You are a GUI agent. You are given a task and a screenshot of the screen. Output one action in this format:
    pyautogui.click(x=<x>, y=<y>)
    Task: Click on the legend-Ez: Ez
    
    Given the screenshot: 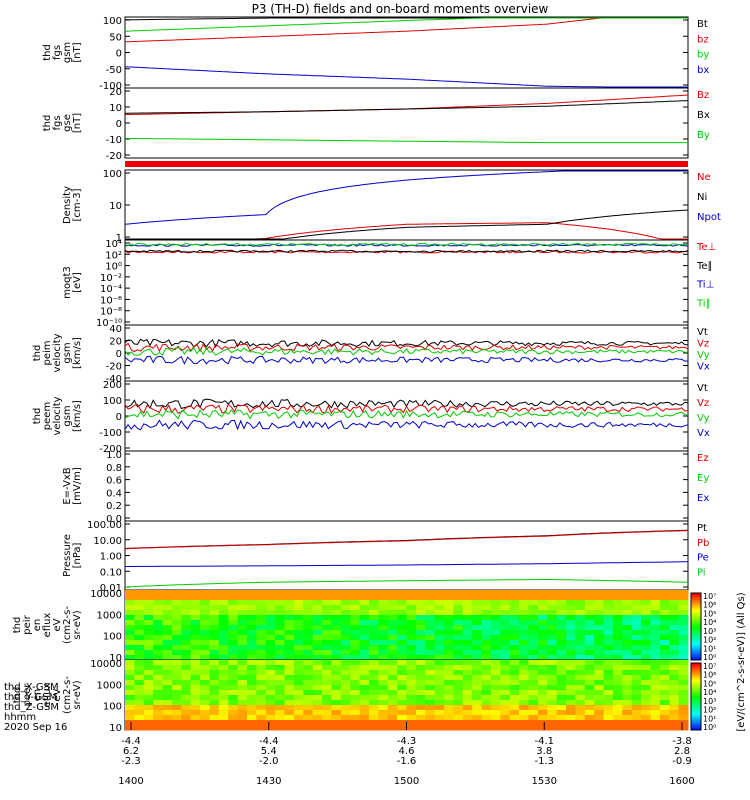 What is the action you would take?
    pyautogui.click(x=703, y=458)
    